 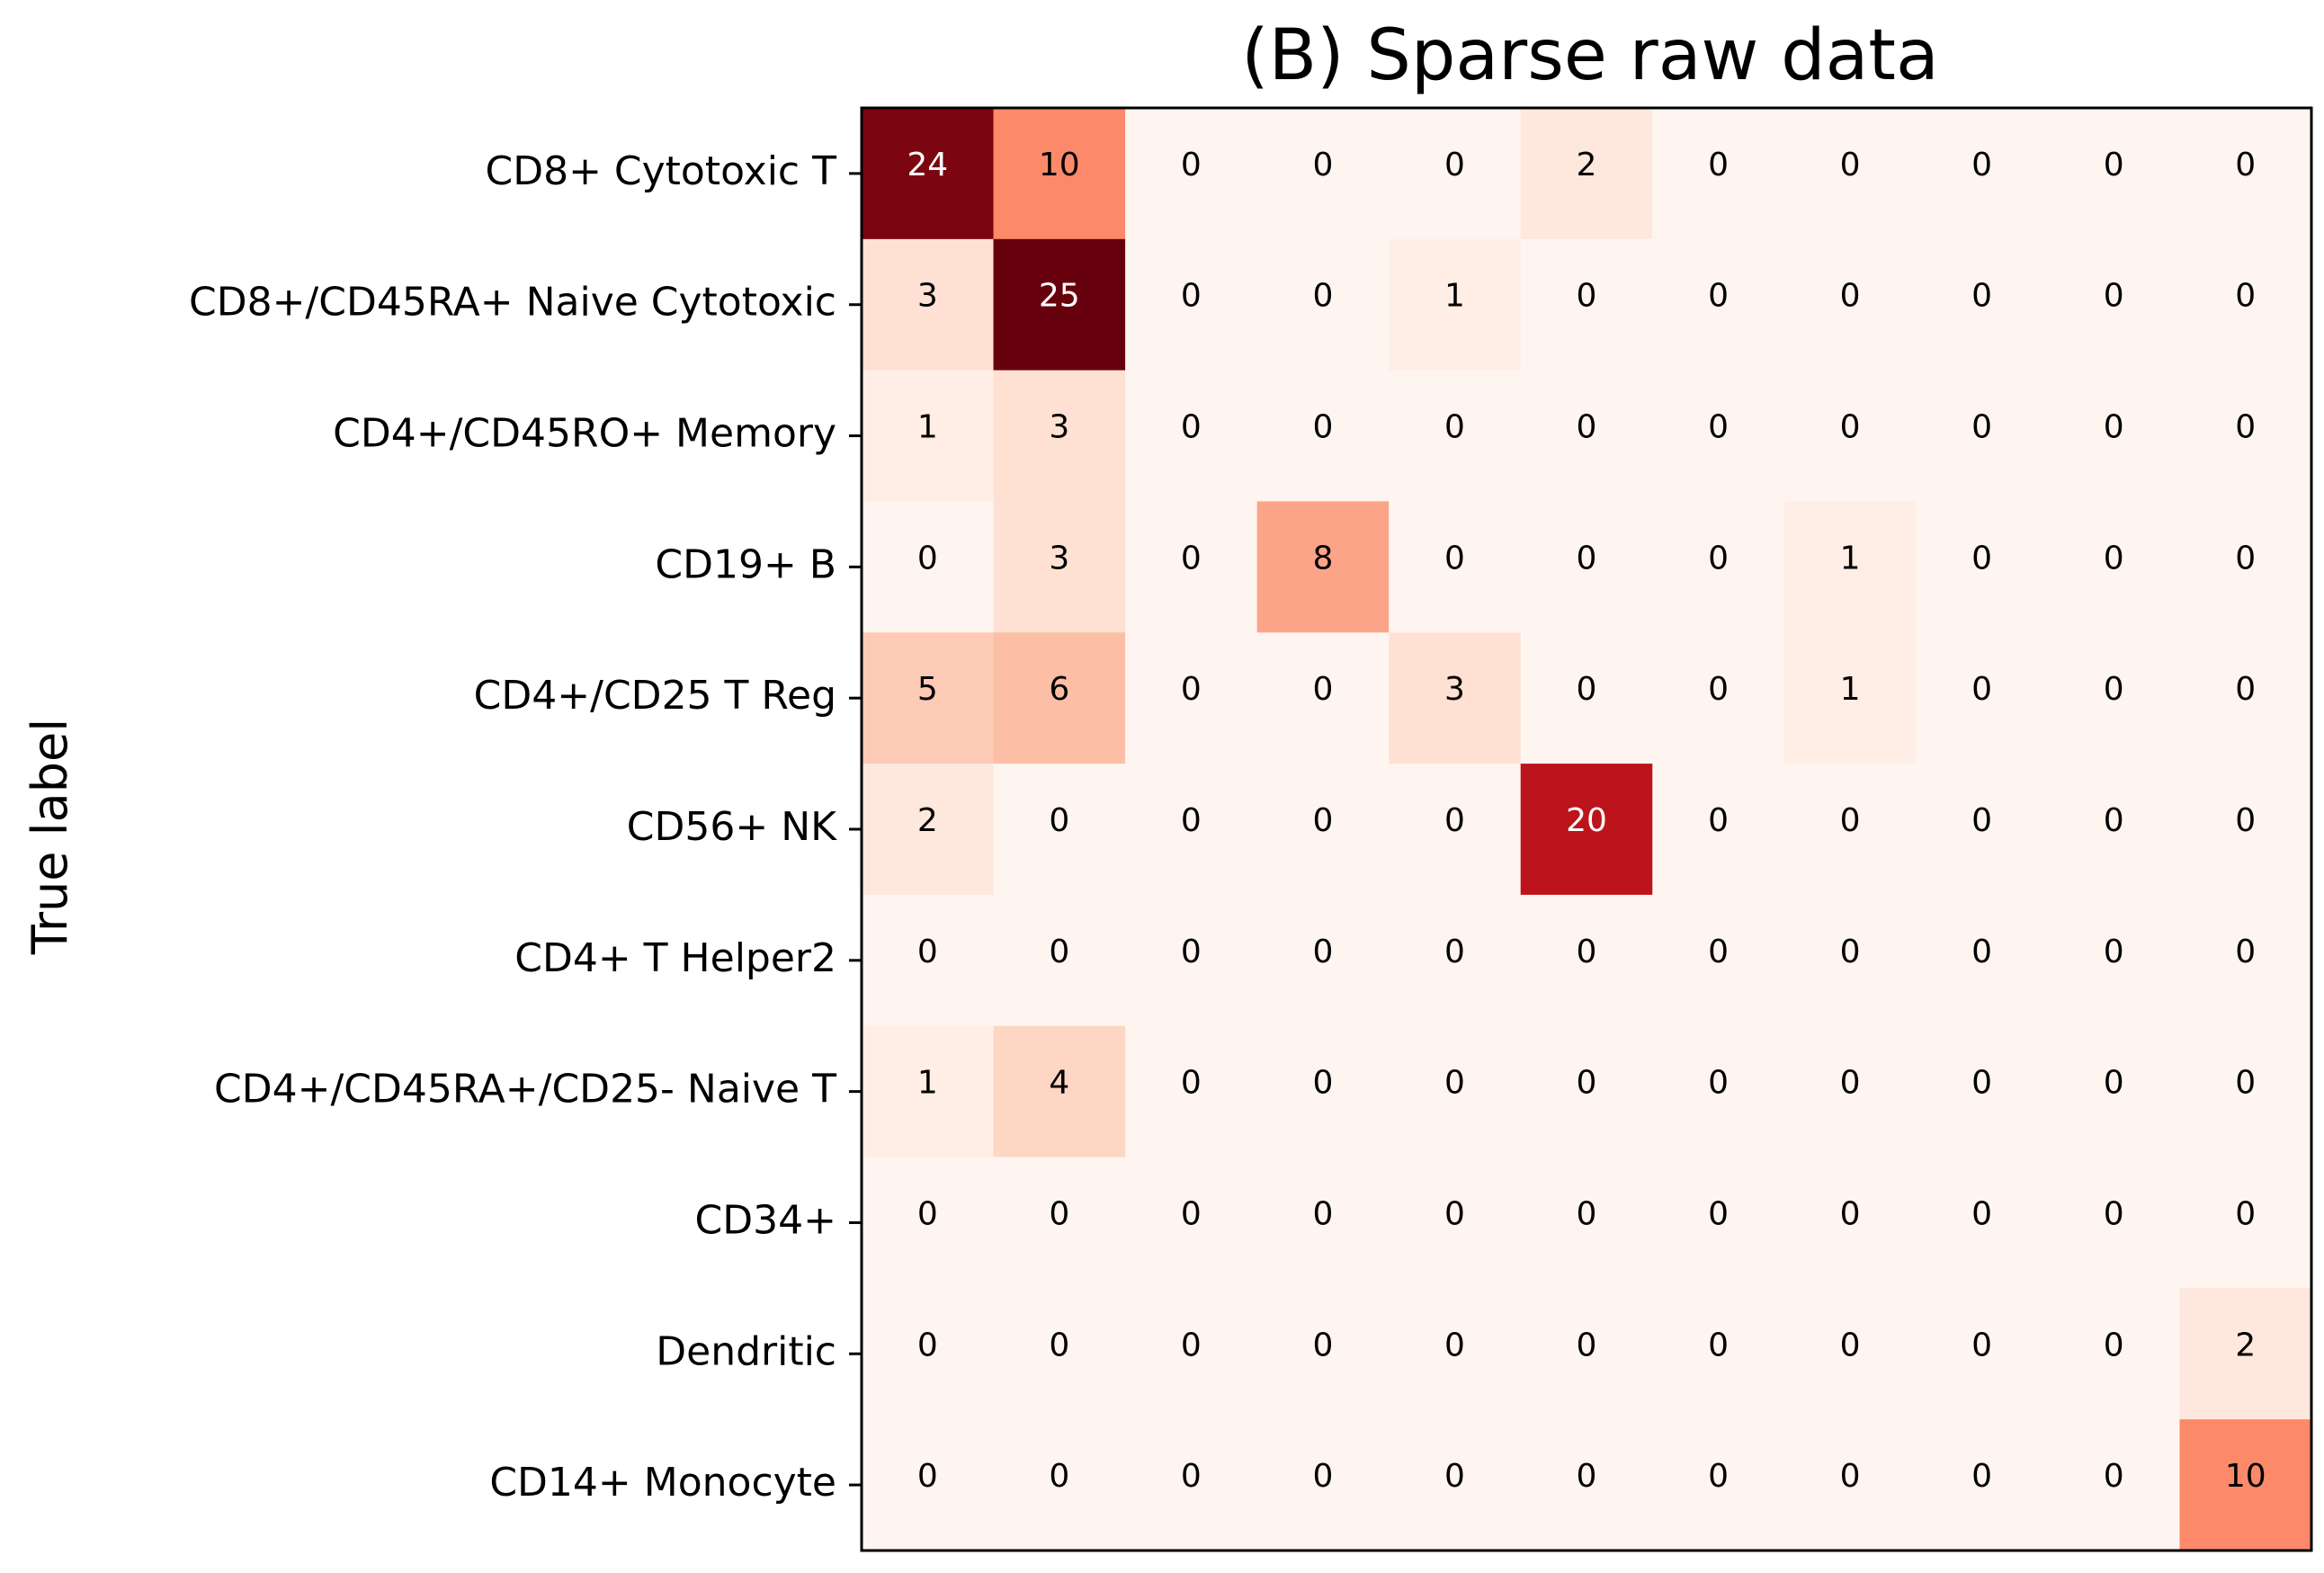 I want to click on cell-value-label: 24, so click(x=927, y=165).